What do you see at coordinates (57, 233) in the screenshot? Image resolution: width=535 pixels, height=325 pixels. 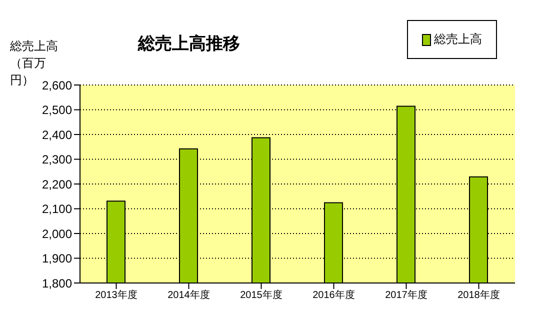 I see `y-tick-label: 2,000` at bounding box center [57, 233].